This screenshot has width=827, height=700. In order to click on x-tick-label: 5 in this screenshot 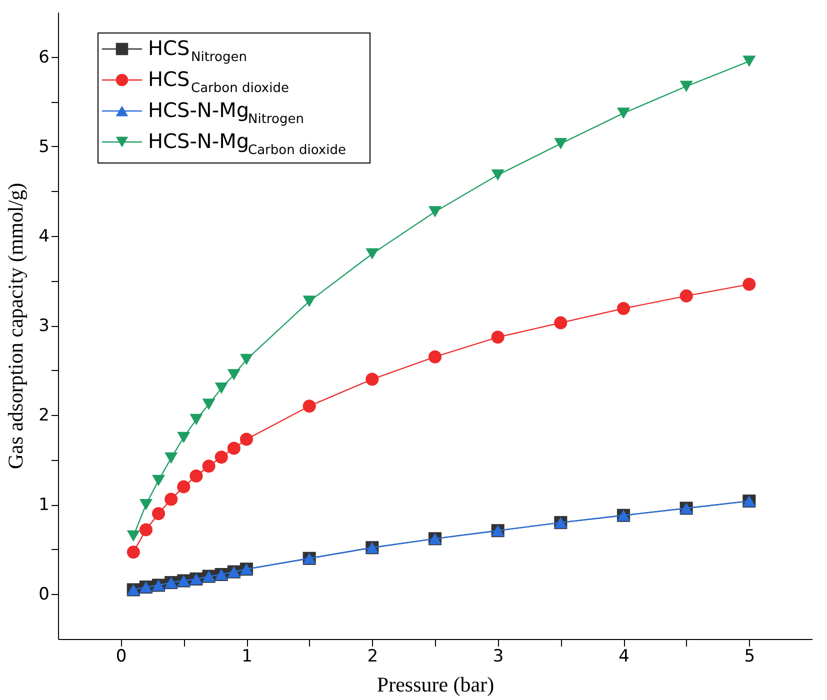, I will do `click(750, 656)`.